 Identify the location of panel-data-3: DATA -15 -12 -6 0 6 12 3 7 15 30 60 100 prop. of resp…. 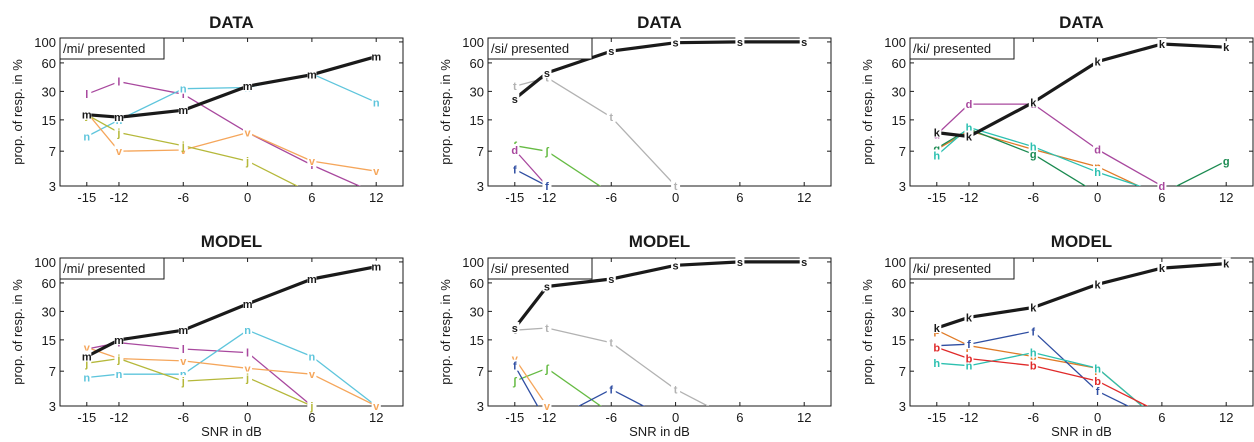
(1057, 109).